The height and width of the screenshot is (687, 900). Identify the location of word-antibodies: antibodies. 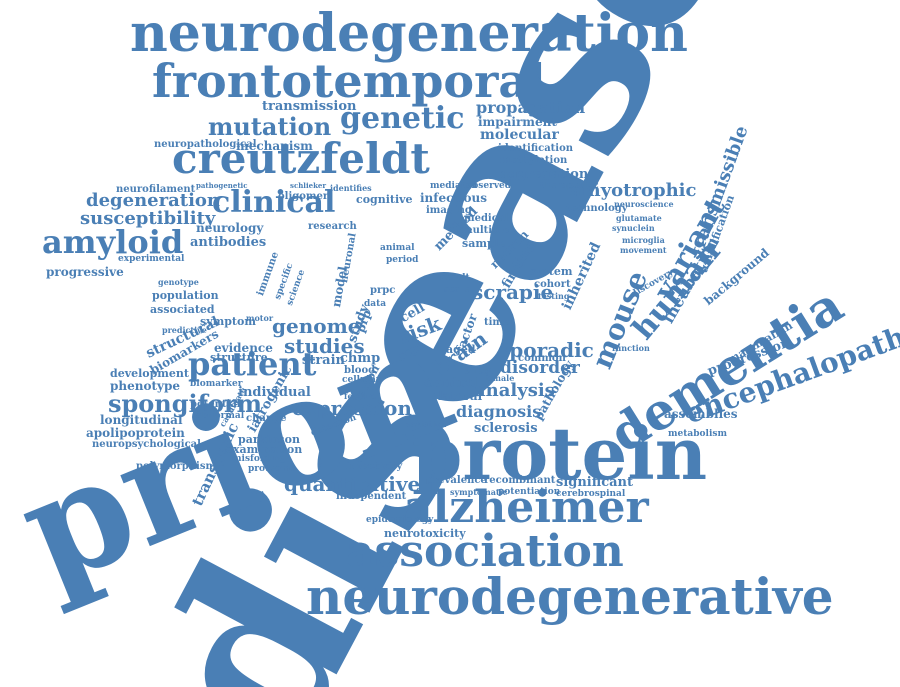
(228, 242).